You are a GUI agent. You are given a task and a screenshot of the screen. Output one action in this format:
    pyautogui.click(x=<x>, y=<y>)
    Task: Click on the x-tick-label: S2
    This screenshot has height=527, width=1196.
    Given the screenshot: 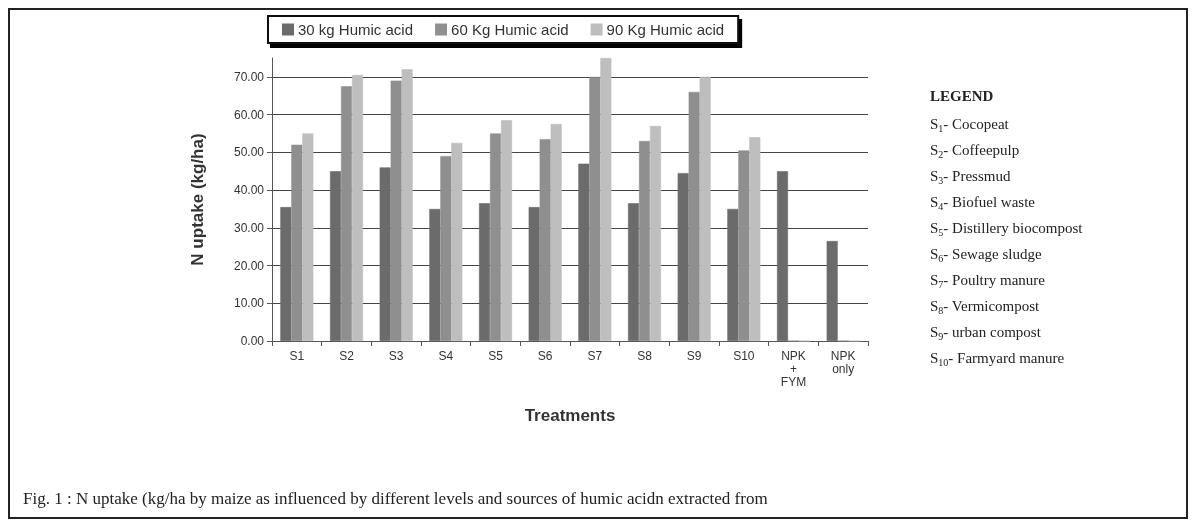 What is the action you would take?
    pyautogui.click(x=347, y=355)
    